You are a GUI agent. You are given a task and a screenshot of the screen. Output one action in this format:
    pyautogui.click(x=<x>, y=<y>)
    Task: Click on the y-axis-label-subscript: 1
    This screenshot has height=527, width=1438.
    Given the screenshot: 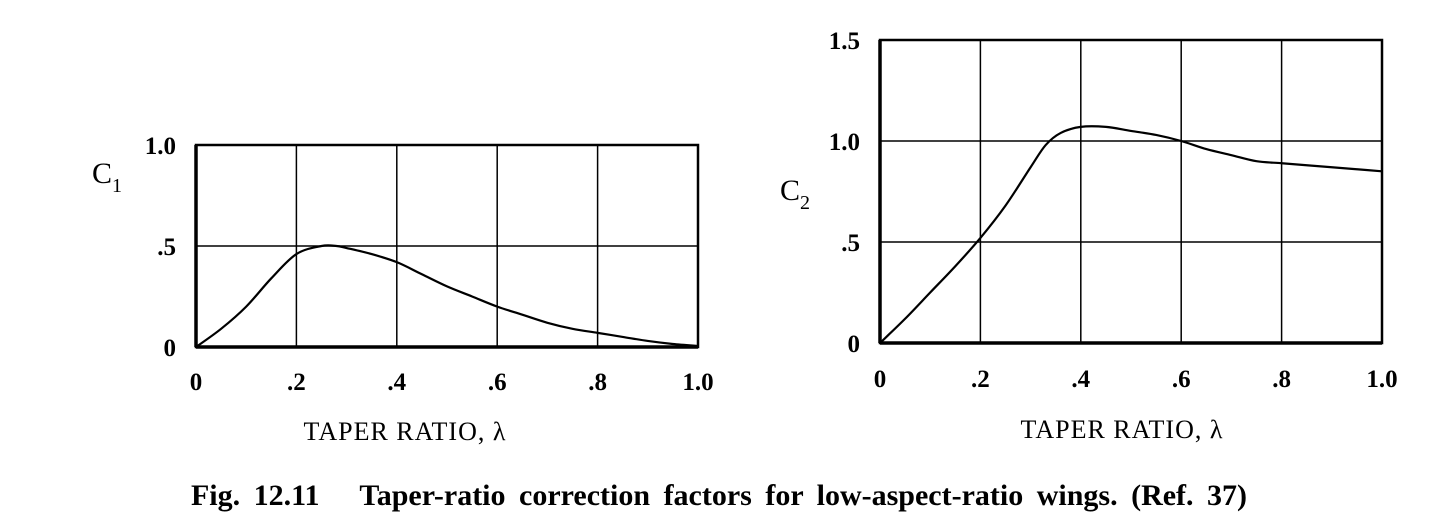 What is the action you would take?
    pyautogui.click(x=117, y=186)
    